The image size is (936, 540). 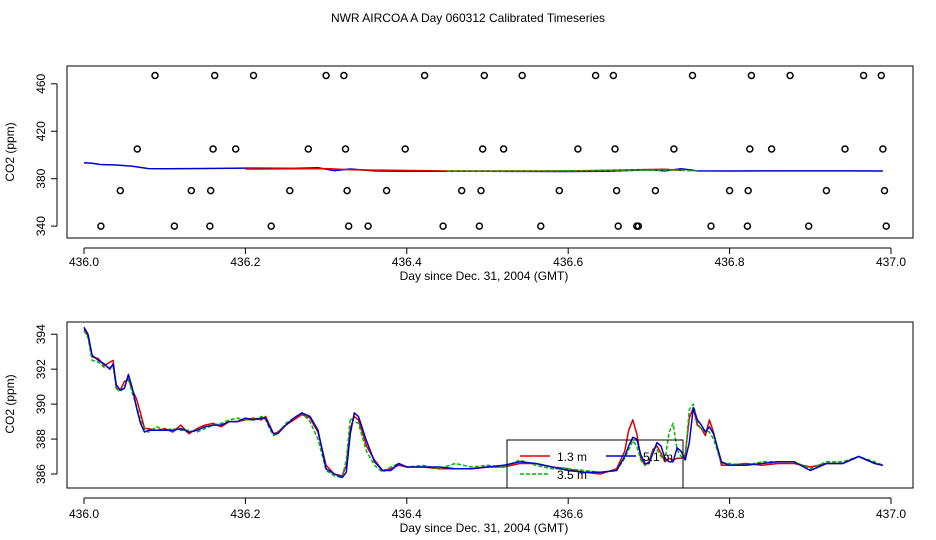 I want to click on x-tick-label: 436.0, so click(x=84, y=262).